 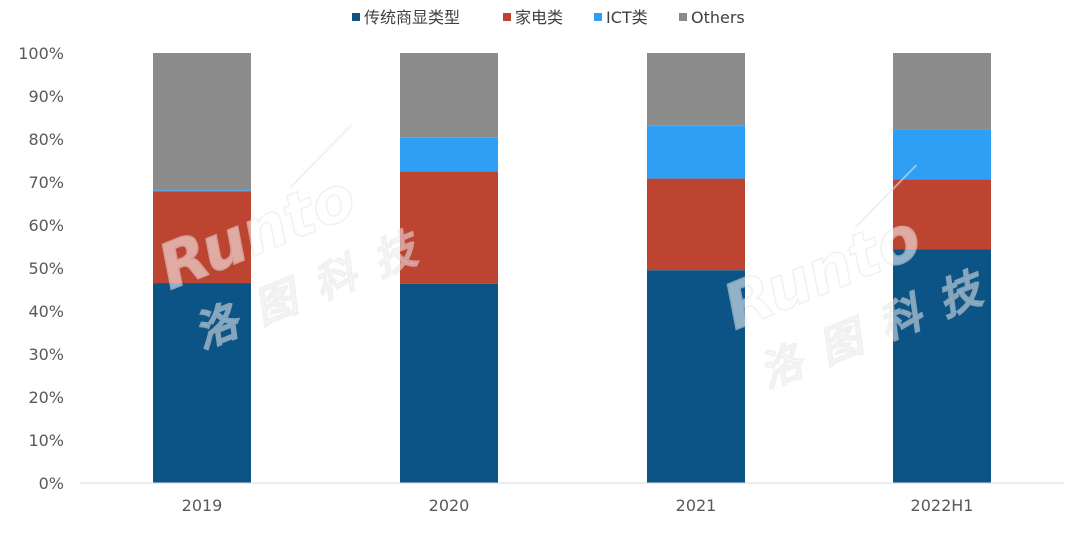 I want to click on x-axis: 2019 2020 2021 2022H1, so click(x=578, y=505).